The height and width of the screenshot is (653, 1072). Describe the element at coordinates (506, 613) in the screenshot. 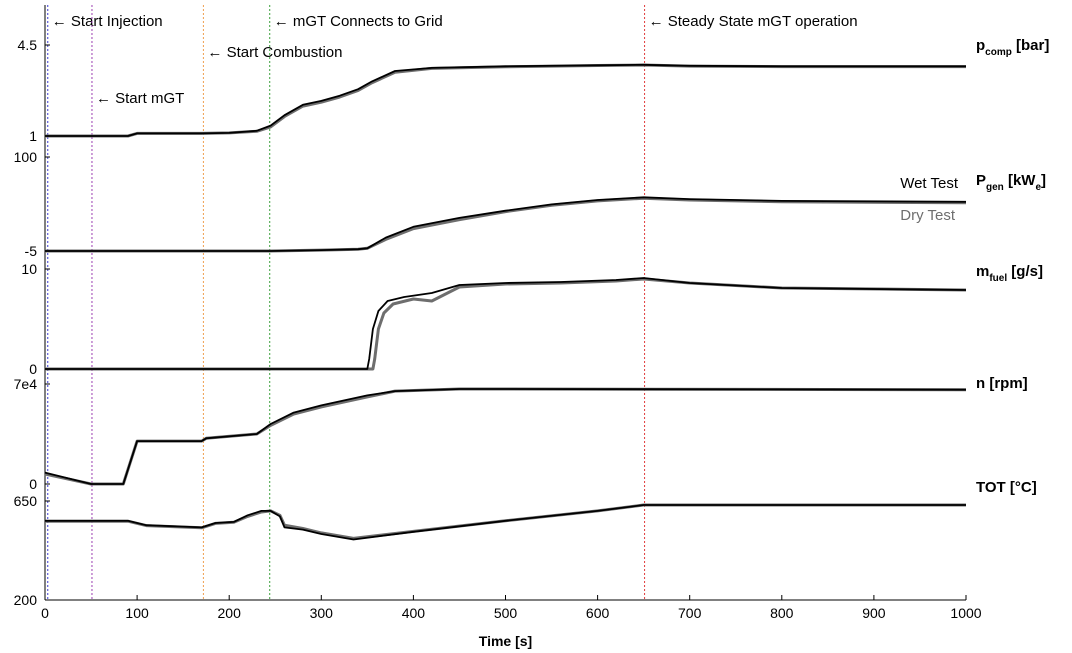

I see `x-tick-label: 500` at that location.